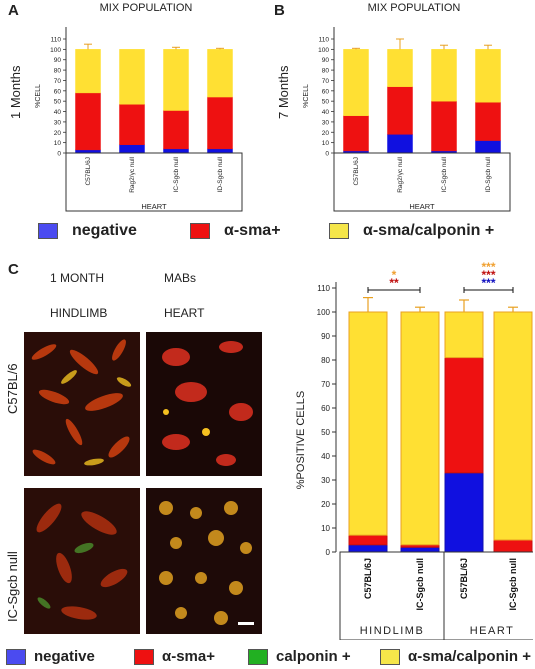 The height and width of the screenshot is (669, 535). What do you see at coordinates (339, 231) in the screenshot?
I see `legend-swatch-both` at bounding box center [339, 231].